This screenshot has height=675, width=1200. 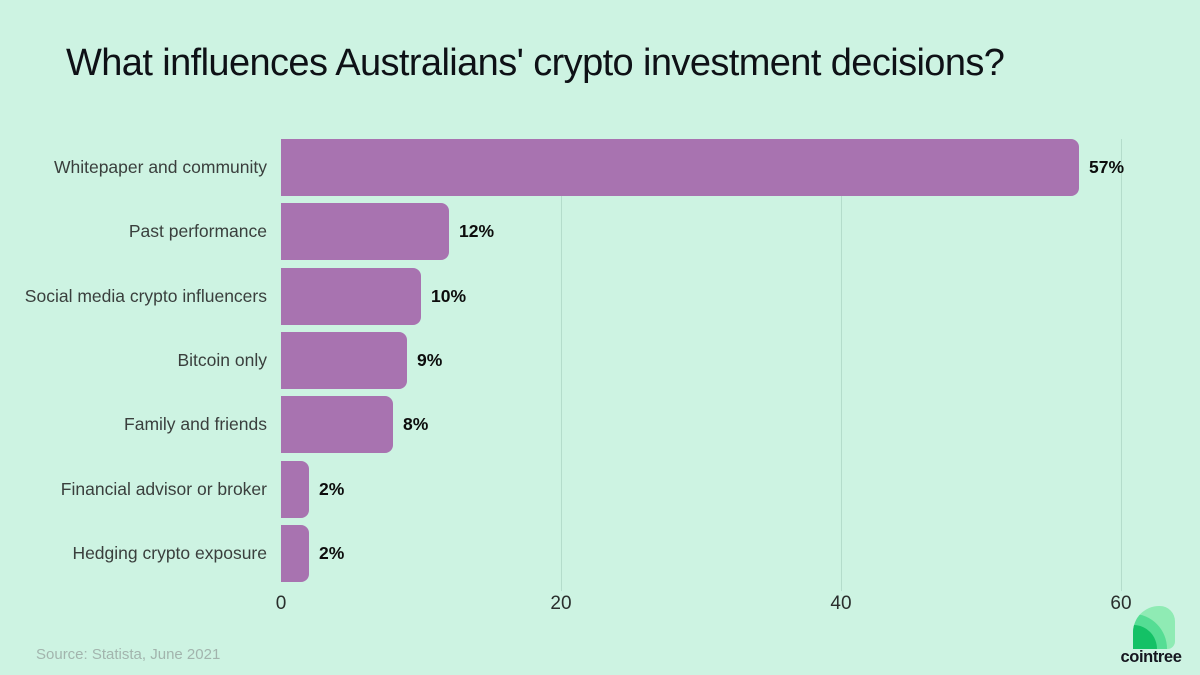 I want to click on category-label: Hedging crypto exposure, so click(x=169, y=552).